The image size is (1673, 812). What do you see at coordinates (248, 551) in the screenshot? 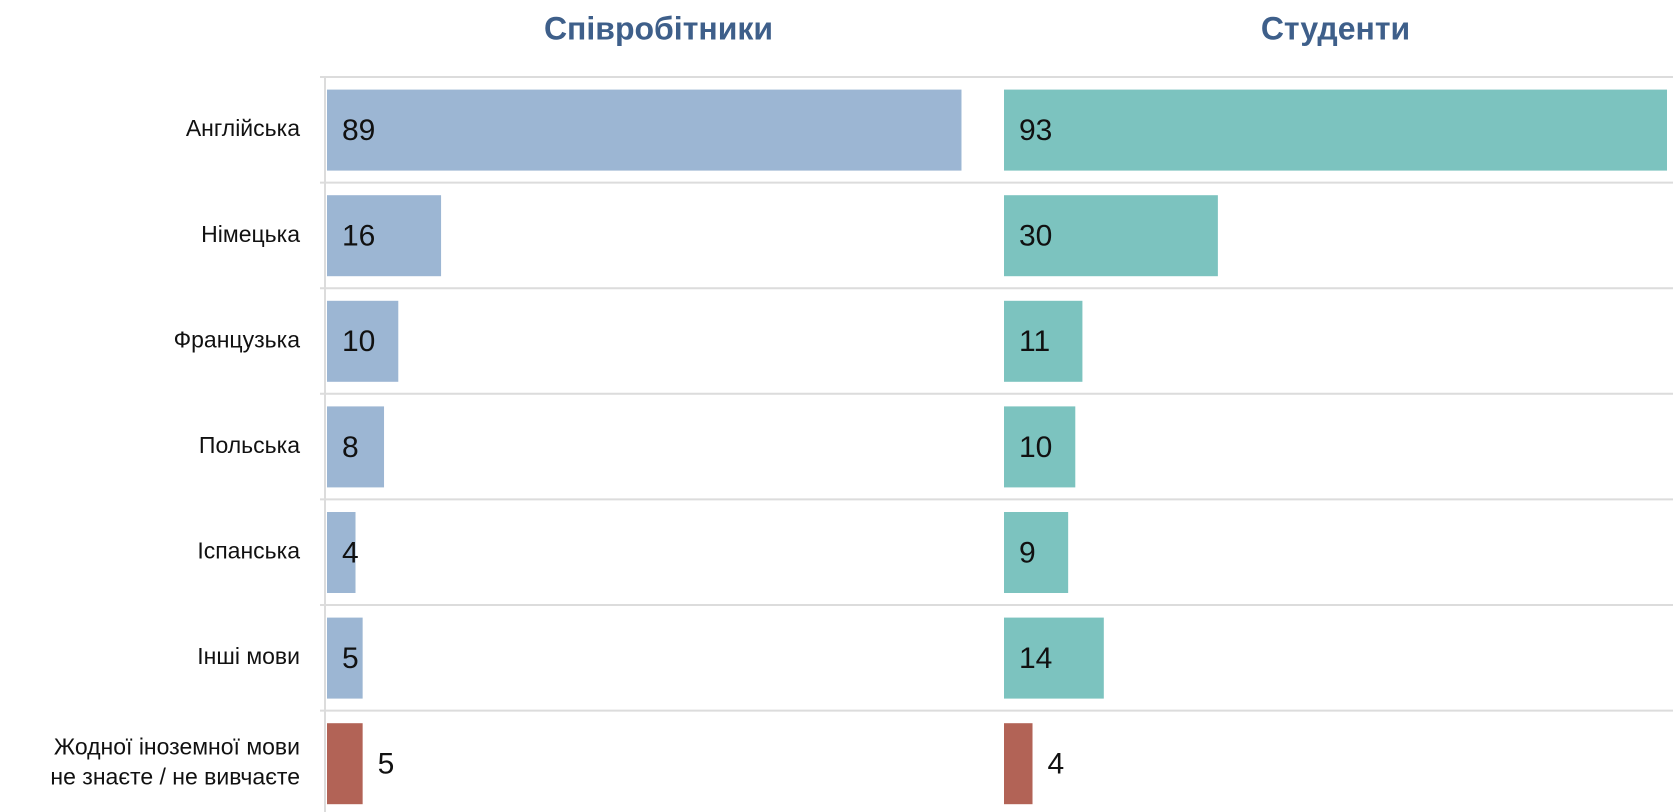
I see `category-label: Іспанська` at bounding box center [248, 551].